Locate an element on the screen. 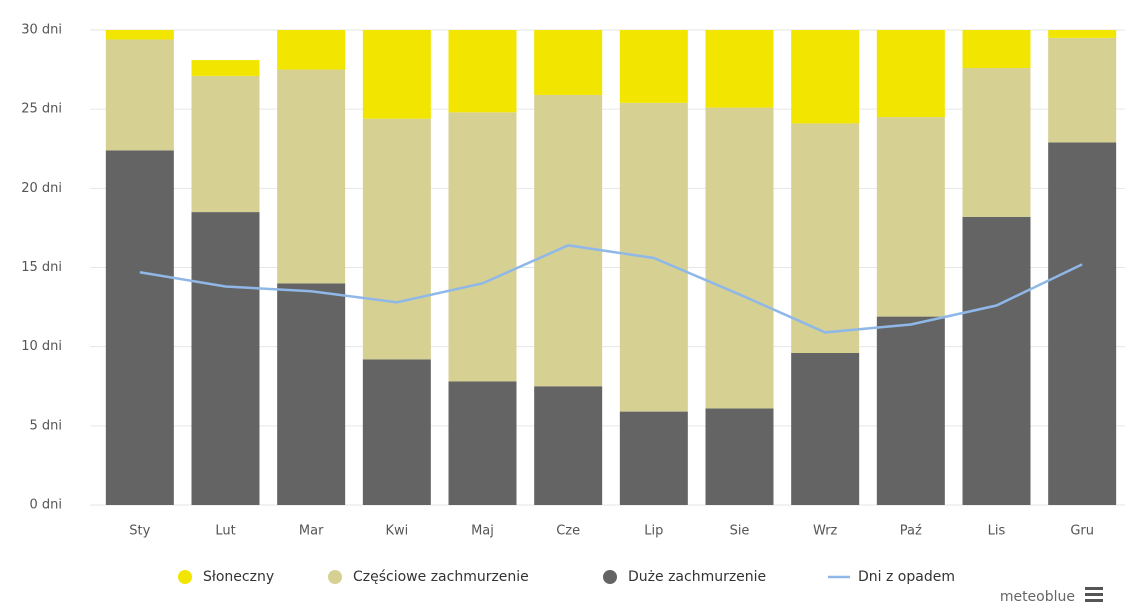 The width and height of the screenshot is (1129, 610). y-tick-label: 10 dni is located at coordinates (41, 346).